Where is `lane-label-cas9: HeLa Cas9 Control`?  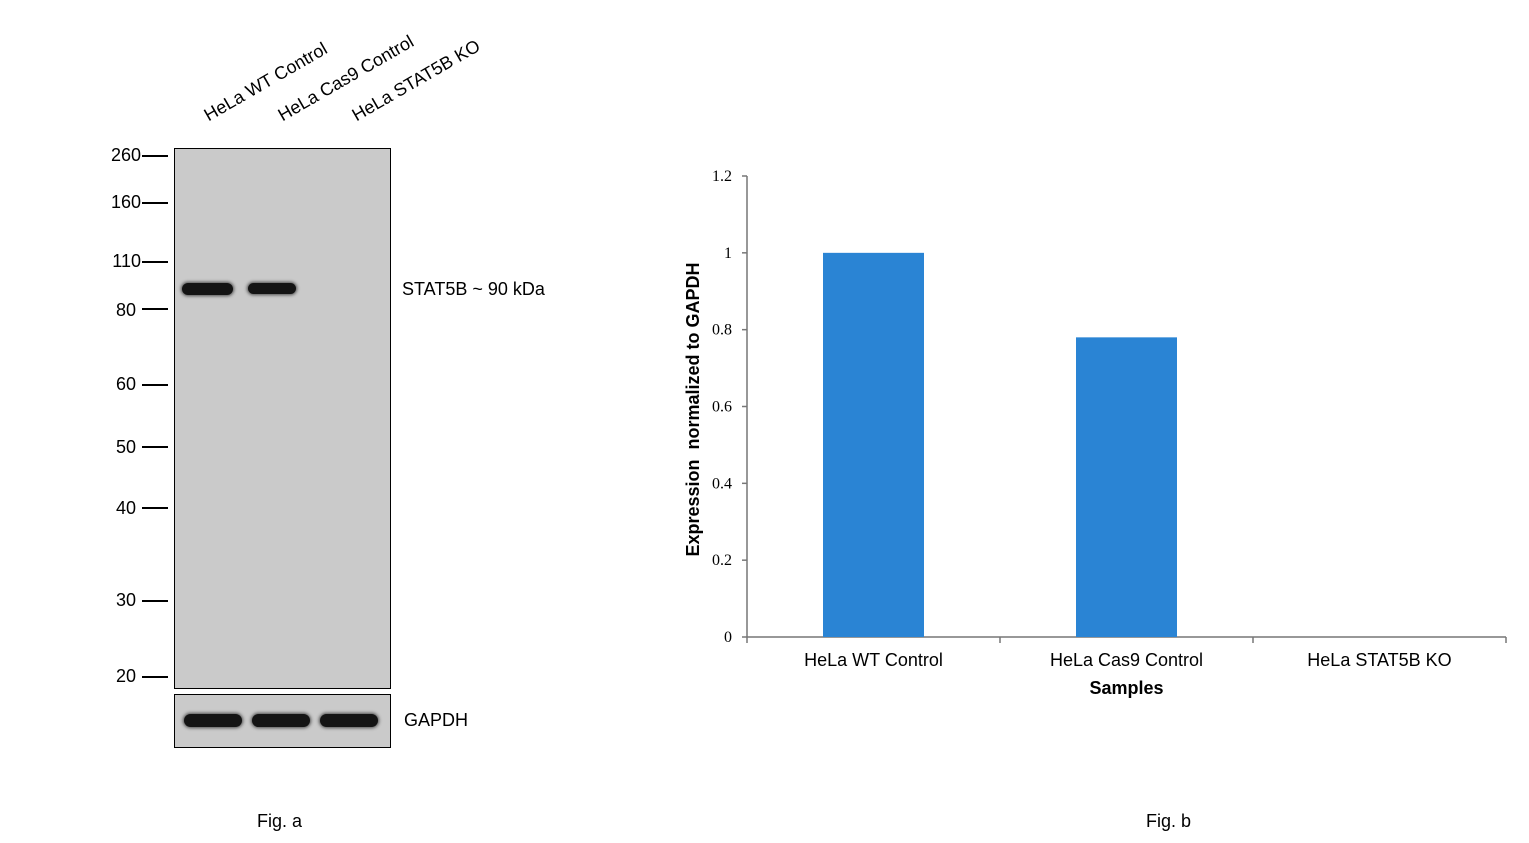
lane-label-cas9: HeLa Cas9 Control is located at coordinates (346, 78).